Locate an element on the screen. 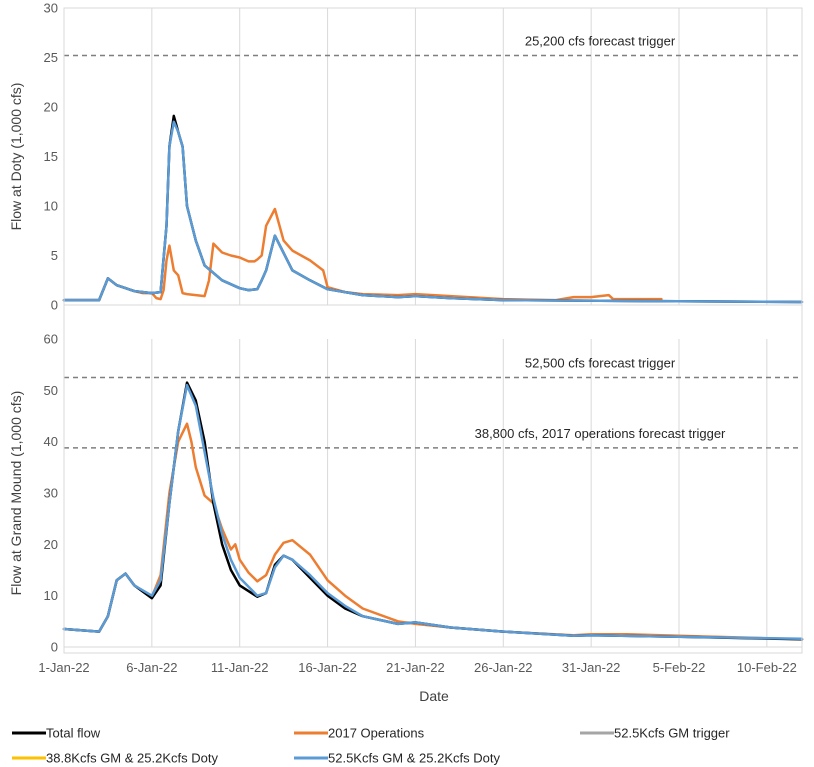 The width and height of the screenshot is (814, 767). legend-item-total-flow: Total flow is located at coordinates (56, 733).